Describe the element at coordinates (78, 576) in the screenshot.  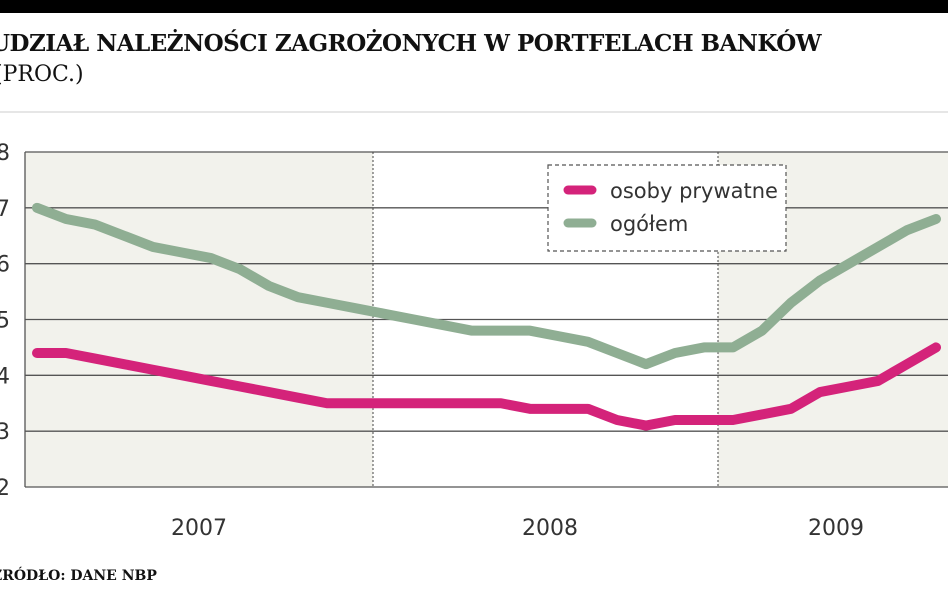
I see `chart-source: ŹRÓDŁO: DANE NBP` at that location.